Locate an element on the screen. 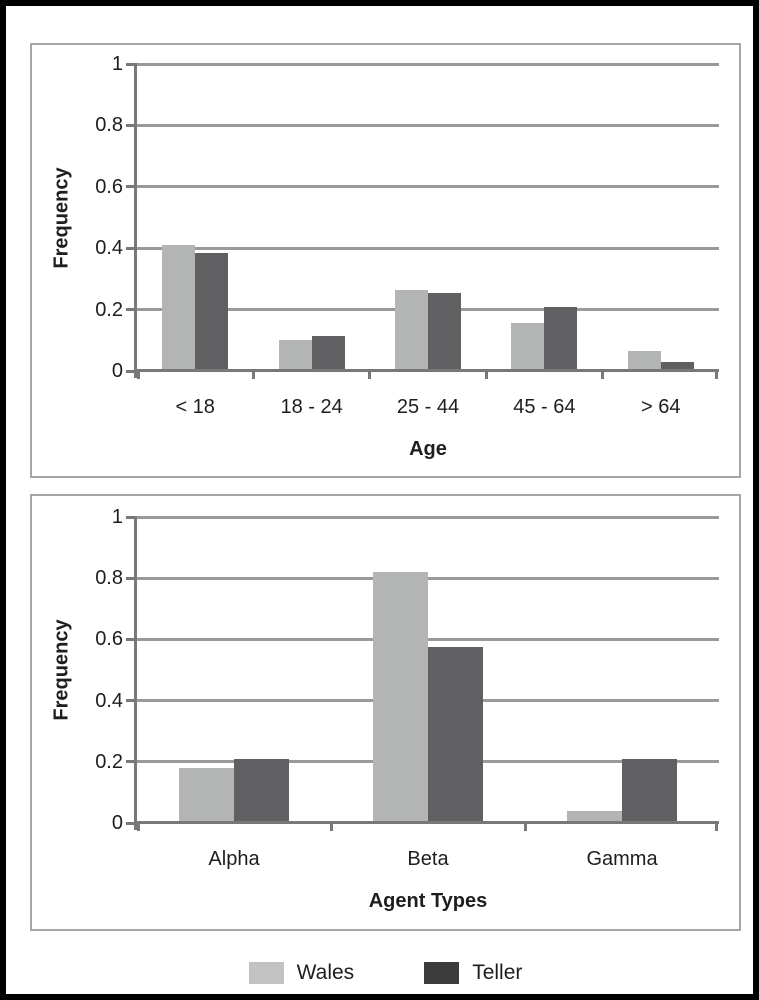 Image resolution: width=759 pixels, height=1000 pixels. legend-label-teller: Teller is located at coordinates (497, 972).